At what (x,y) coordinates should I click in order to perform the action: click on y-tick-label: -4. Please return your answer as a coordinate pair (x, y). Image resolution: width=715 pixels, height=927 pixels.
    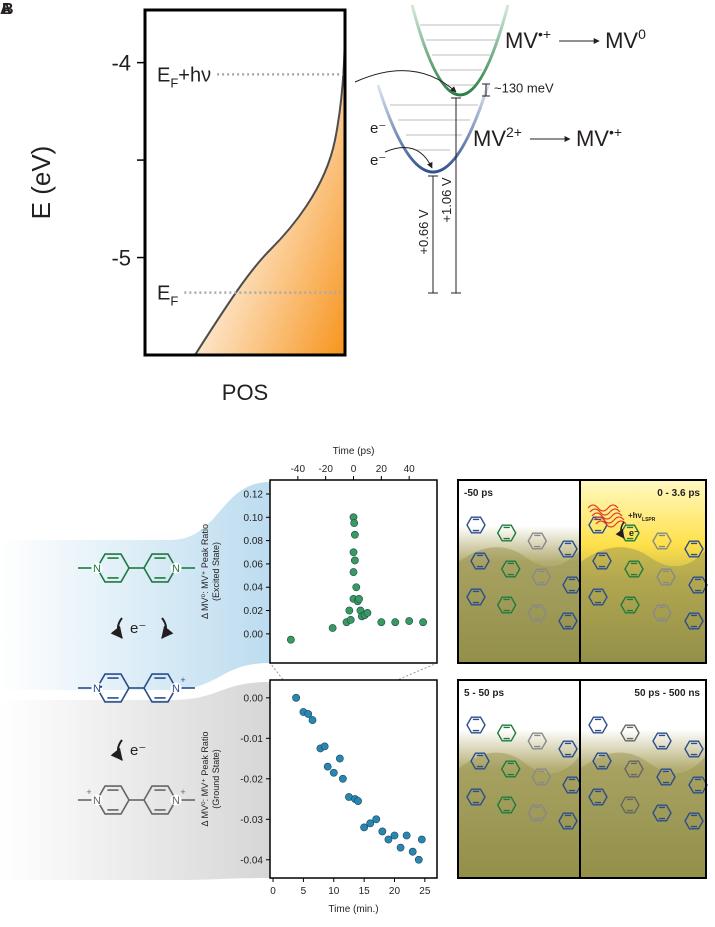
    Looking at the image, I should click on (121, 63).